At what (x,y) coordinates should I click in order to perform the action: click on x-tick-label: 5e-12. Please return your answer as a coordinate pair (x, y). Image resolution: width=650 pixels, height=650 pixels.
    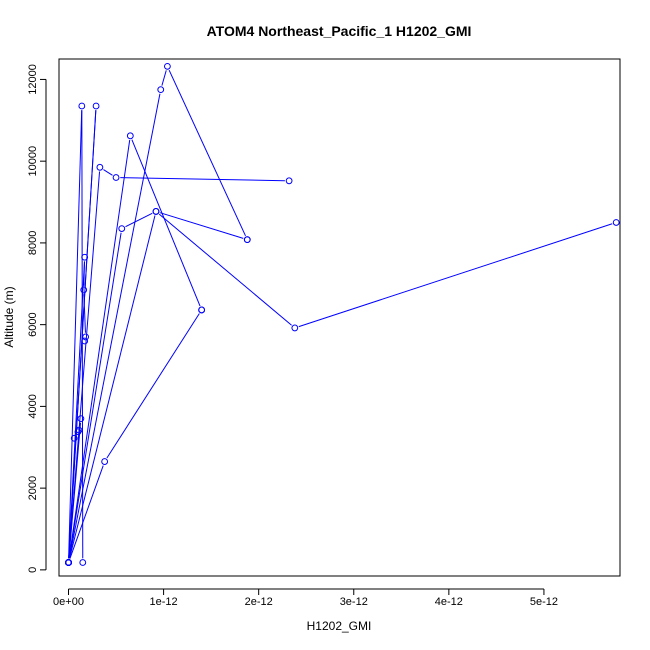
    Looking at the image, I should click on (544, 602).